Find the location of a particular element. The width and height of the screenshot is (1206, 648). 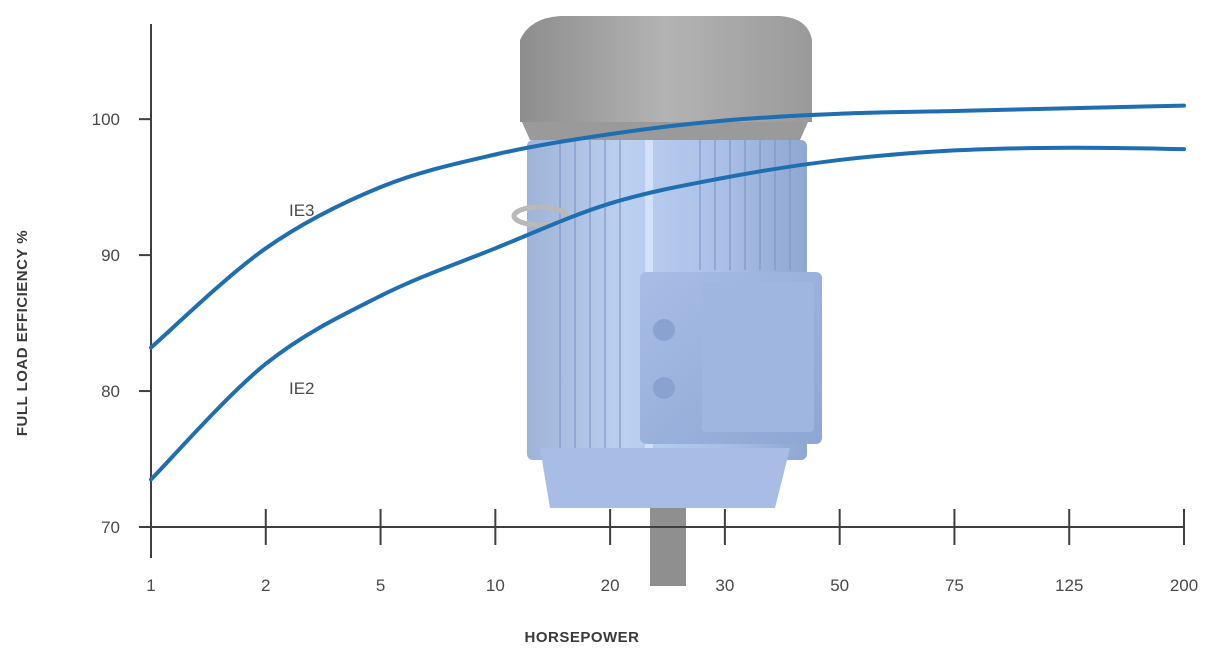

x-tick-label: 5 is located at coordinates (380, 585).